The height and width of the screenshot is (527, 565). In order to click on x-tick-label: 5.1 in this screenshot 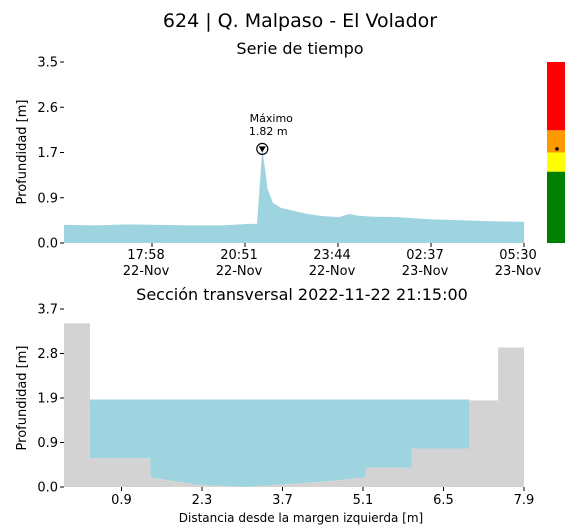, I will do `click(363, 500)`.